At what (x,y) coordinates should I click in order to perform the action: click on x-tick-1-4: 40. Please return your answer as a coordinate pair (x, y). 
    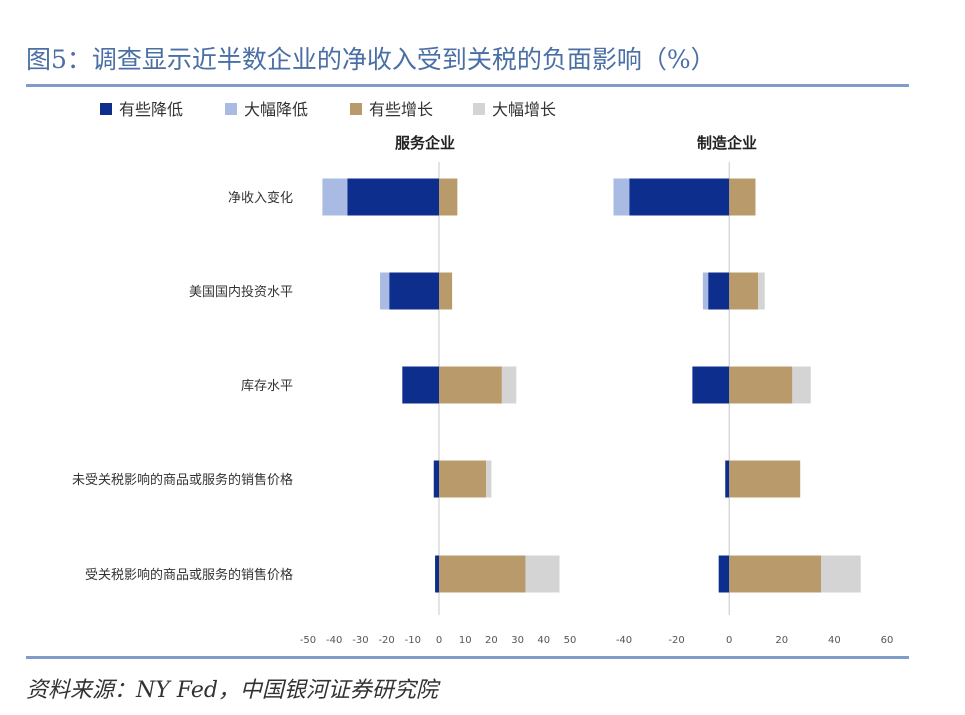
    Looking at the image, I should click on (834, 640).